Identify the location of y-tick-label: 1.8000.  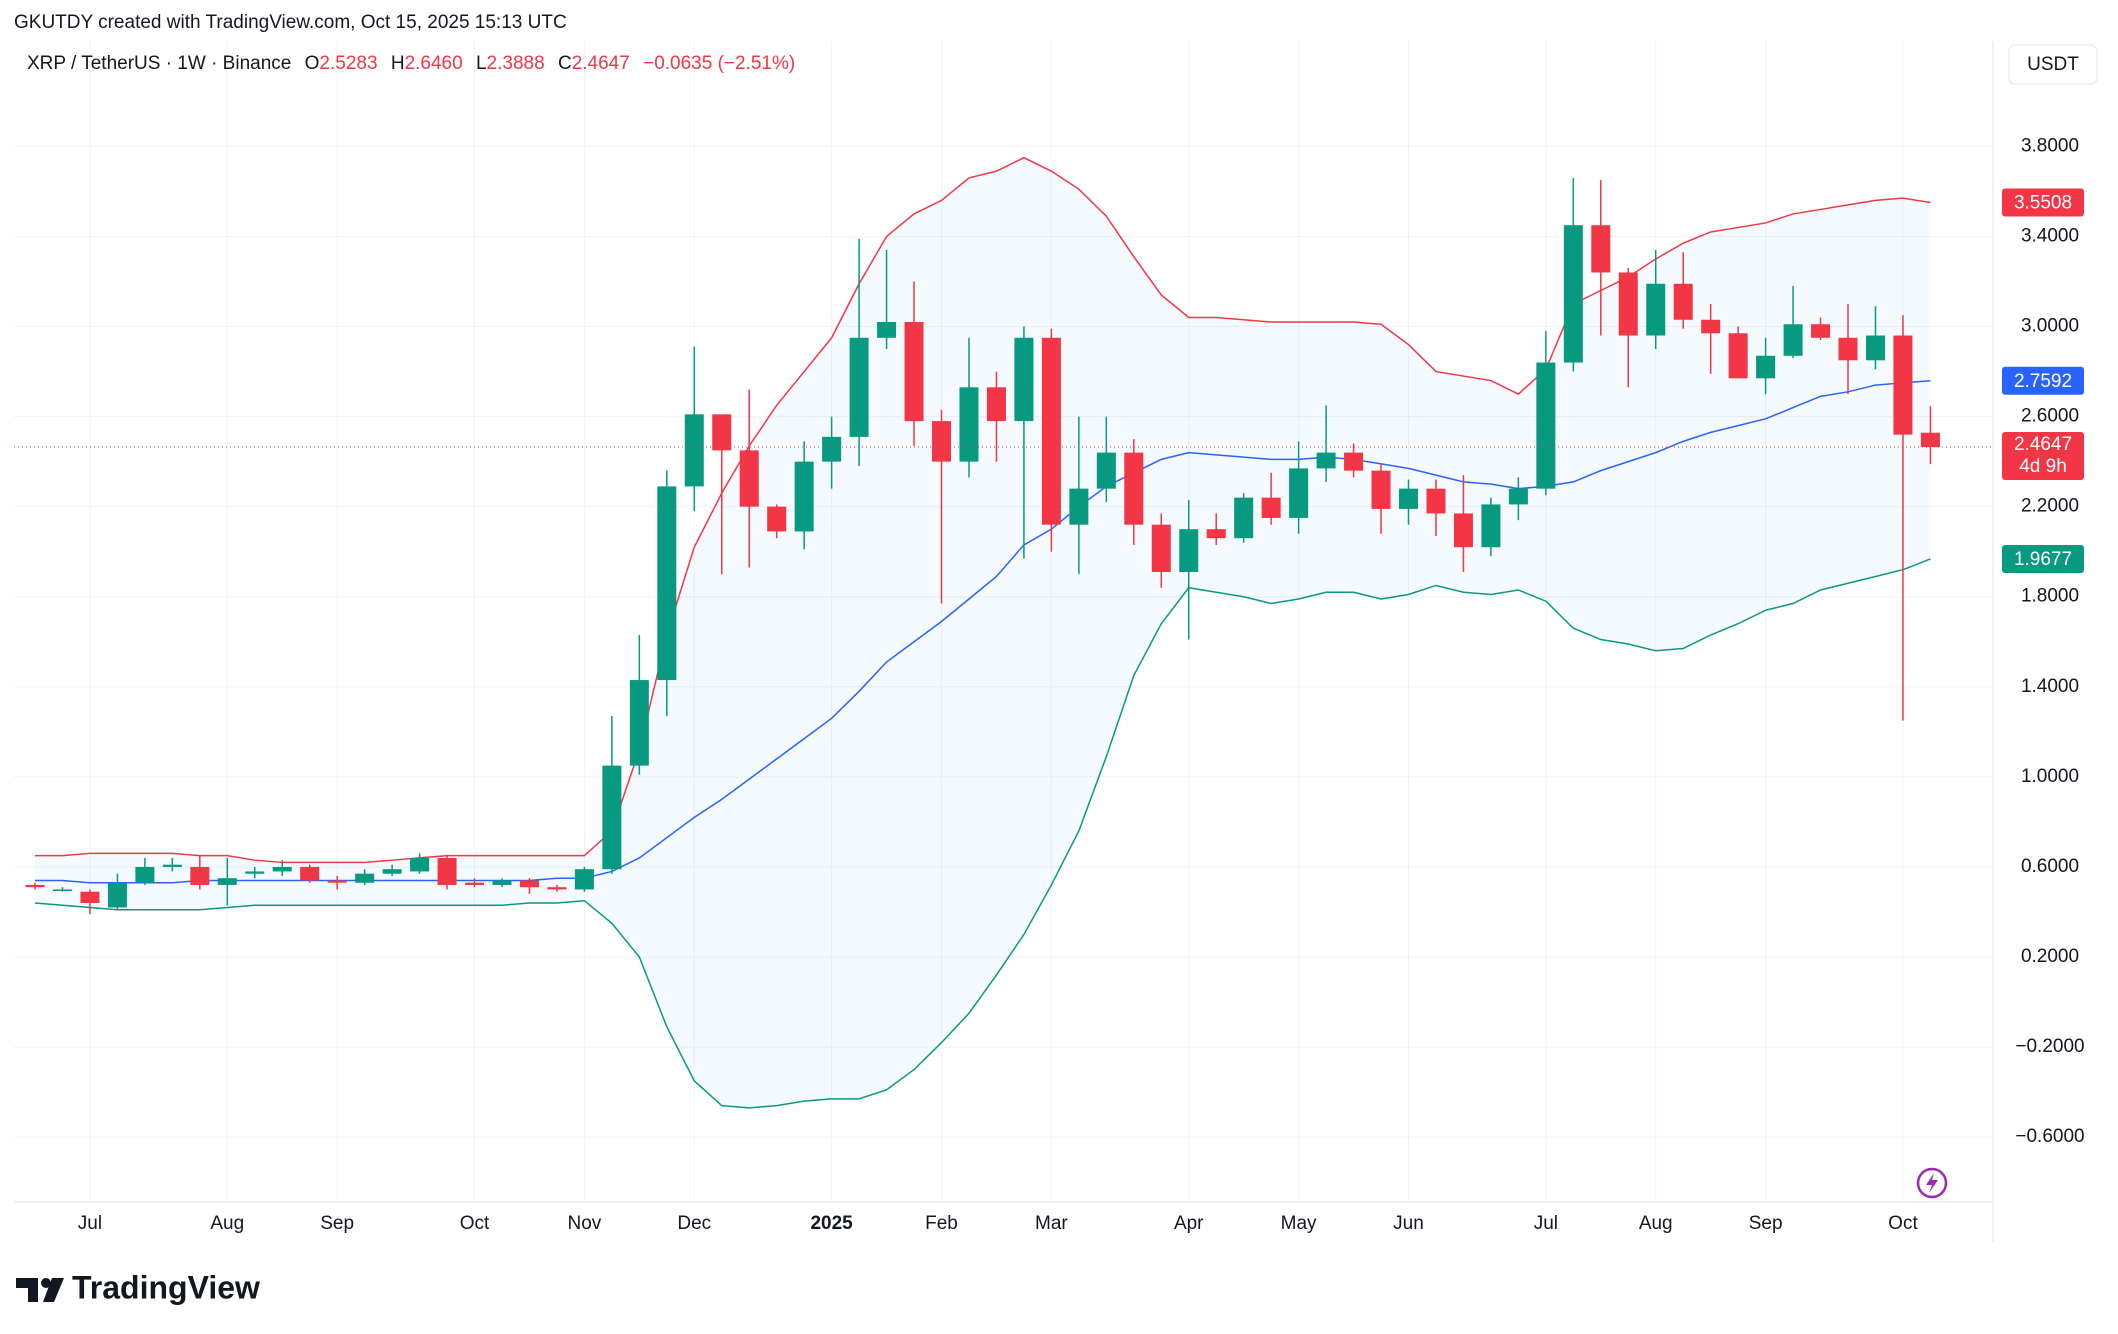
(2050, 596).